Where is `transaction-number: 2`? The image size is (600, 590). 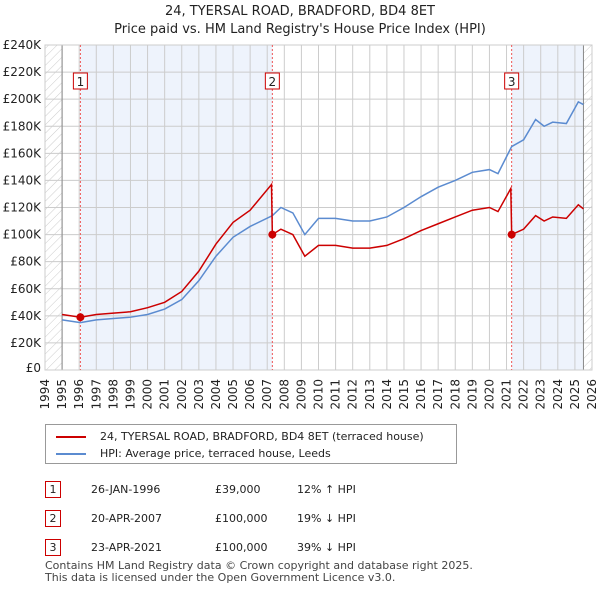 transaction-number: 2 is located at coordinates (53, 518).